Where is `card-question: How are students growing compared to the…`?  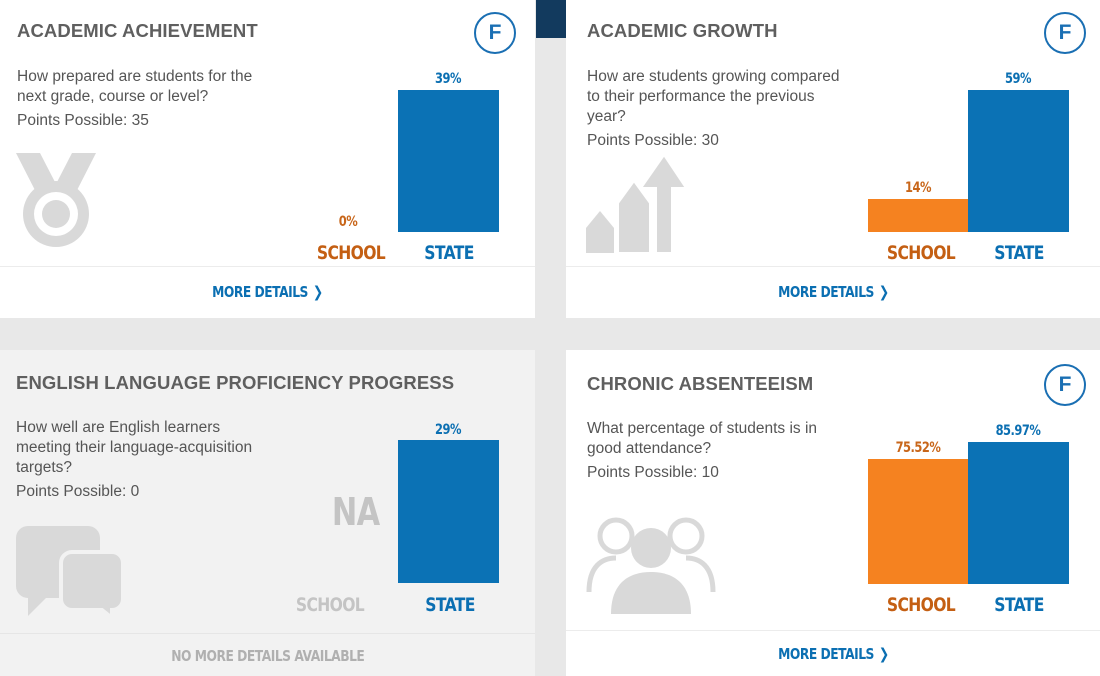
card-question: How are students growing compared to the… is located at coordinates (717, 109).